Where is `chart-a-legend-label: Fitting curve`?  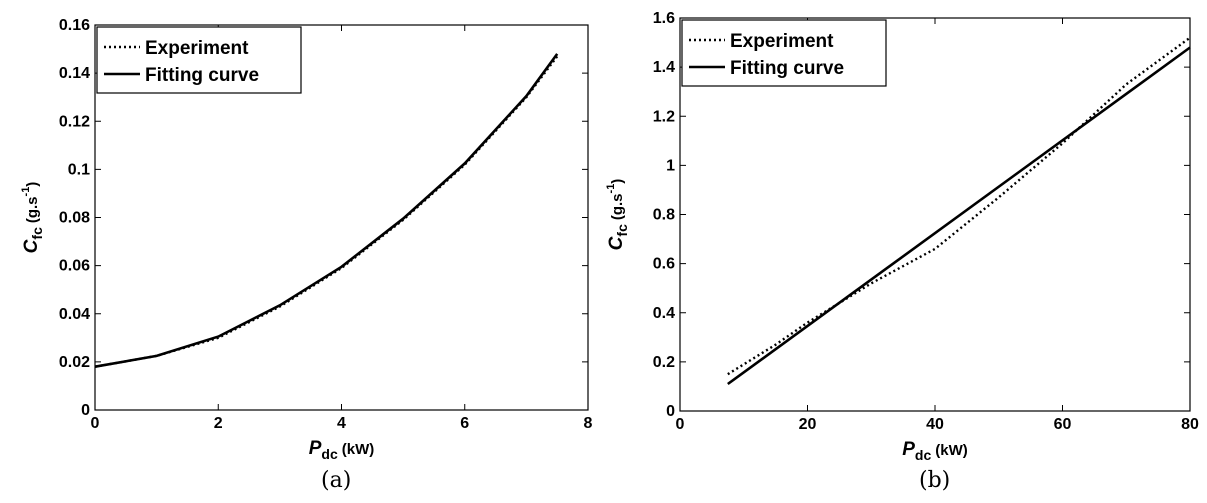
chart-a-legend-label: Fitting curve is located at coordinates (202, 75).